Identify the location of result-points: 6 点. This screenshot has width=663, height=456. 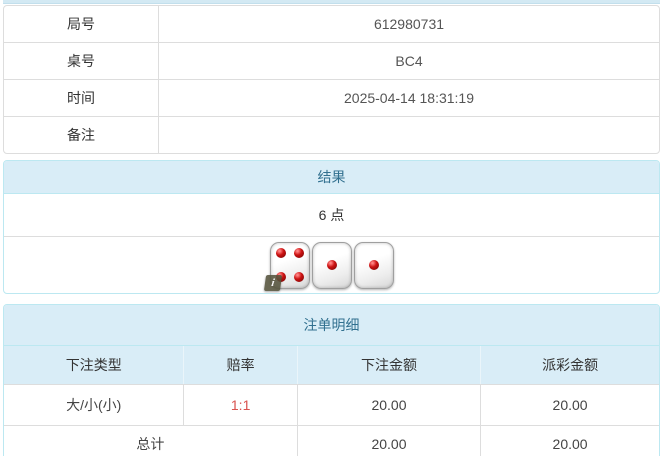
(331, 215).